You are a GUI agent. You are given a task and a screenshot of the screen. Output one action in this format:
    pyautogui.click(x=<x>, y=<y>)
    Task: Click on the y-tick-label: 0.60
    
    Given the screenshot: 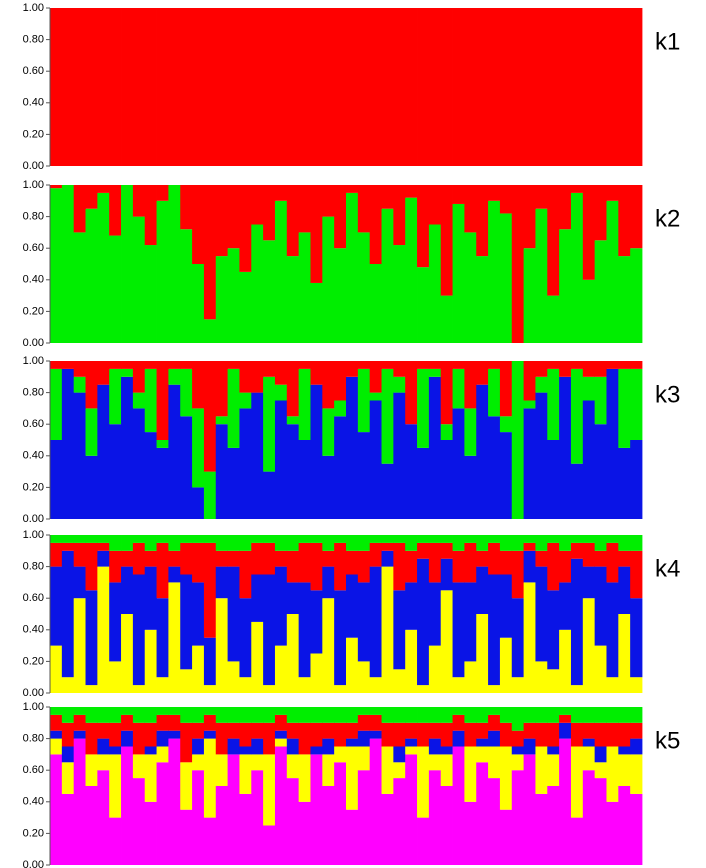 What is the action you would take?
    pyautogui.click(x=33, y=770)
    